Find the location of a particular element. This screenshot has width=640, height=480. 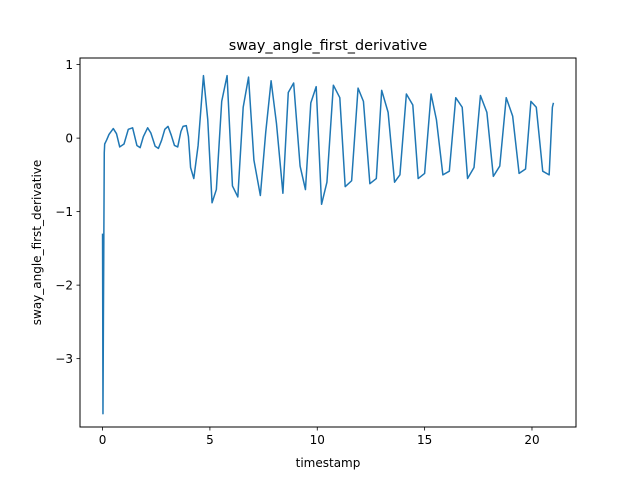

y-tick-label: −1 is located at coordinates (64, 212).